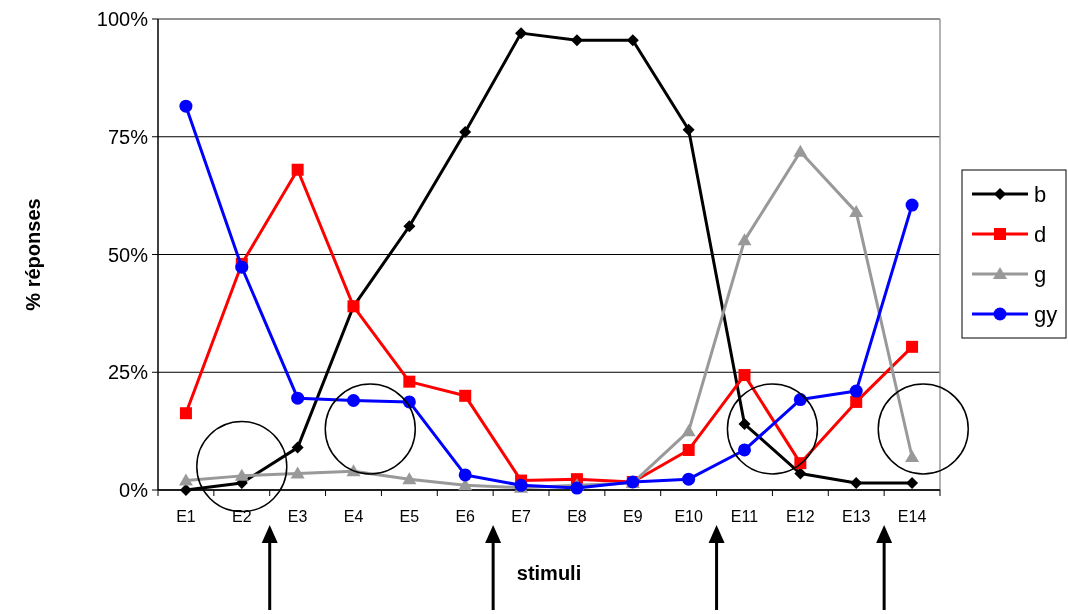 This screenshot has height=614, width=1068. What do you see at coordinates (521, 516) in the screenshot?
I see `x-tick-label: E7` at bounding box center [521, 516].